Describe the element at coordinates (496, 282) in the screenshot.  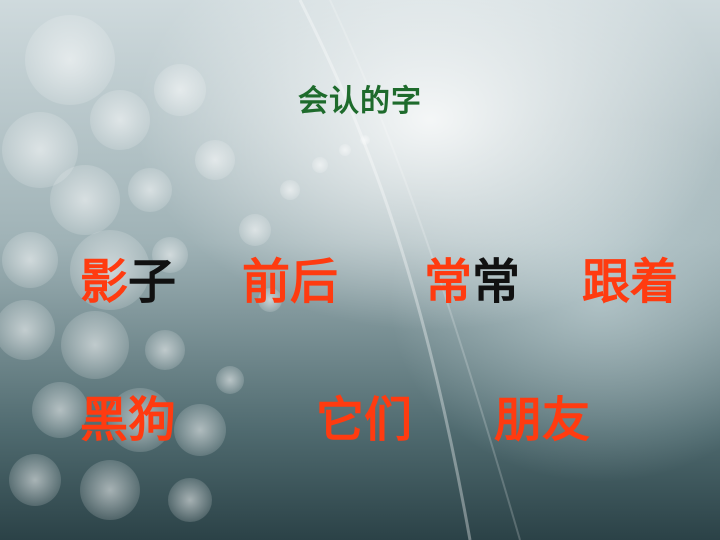
I see `char-chang-2: 常` at that location.